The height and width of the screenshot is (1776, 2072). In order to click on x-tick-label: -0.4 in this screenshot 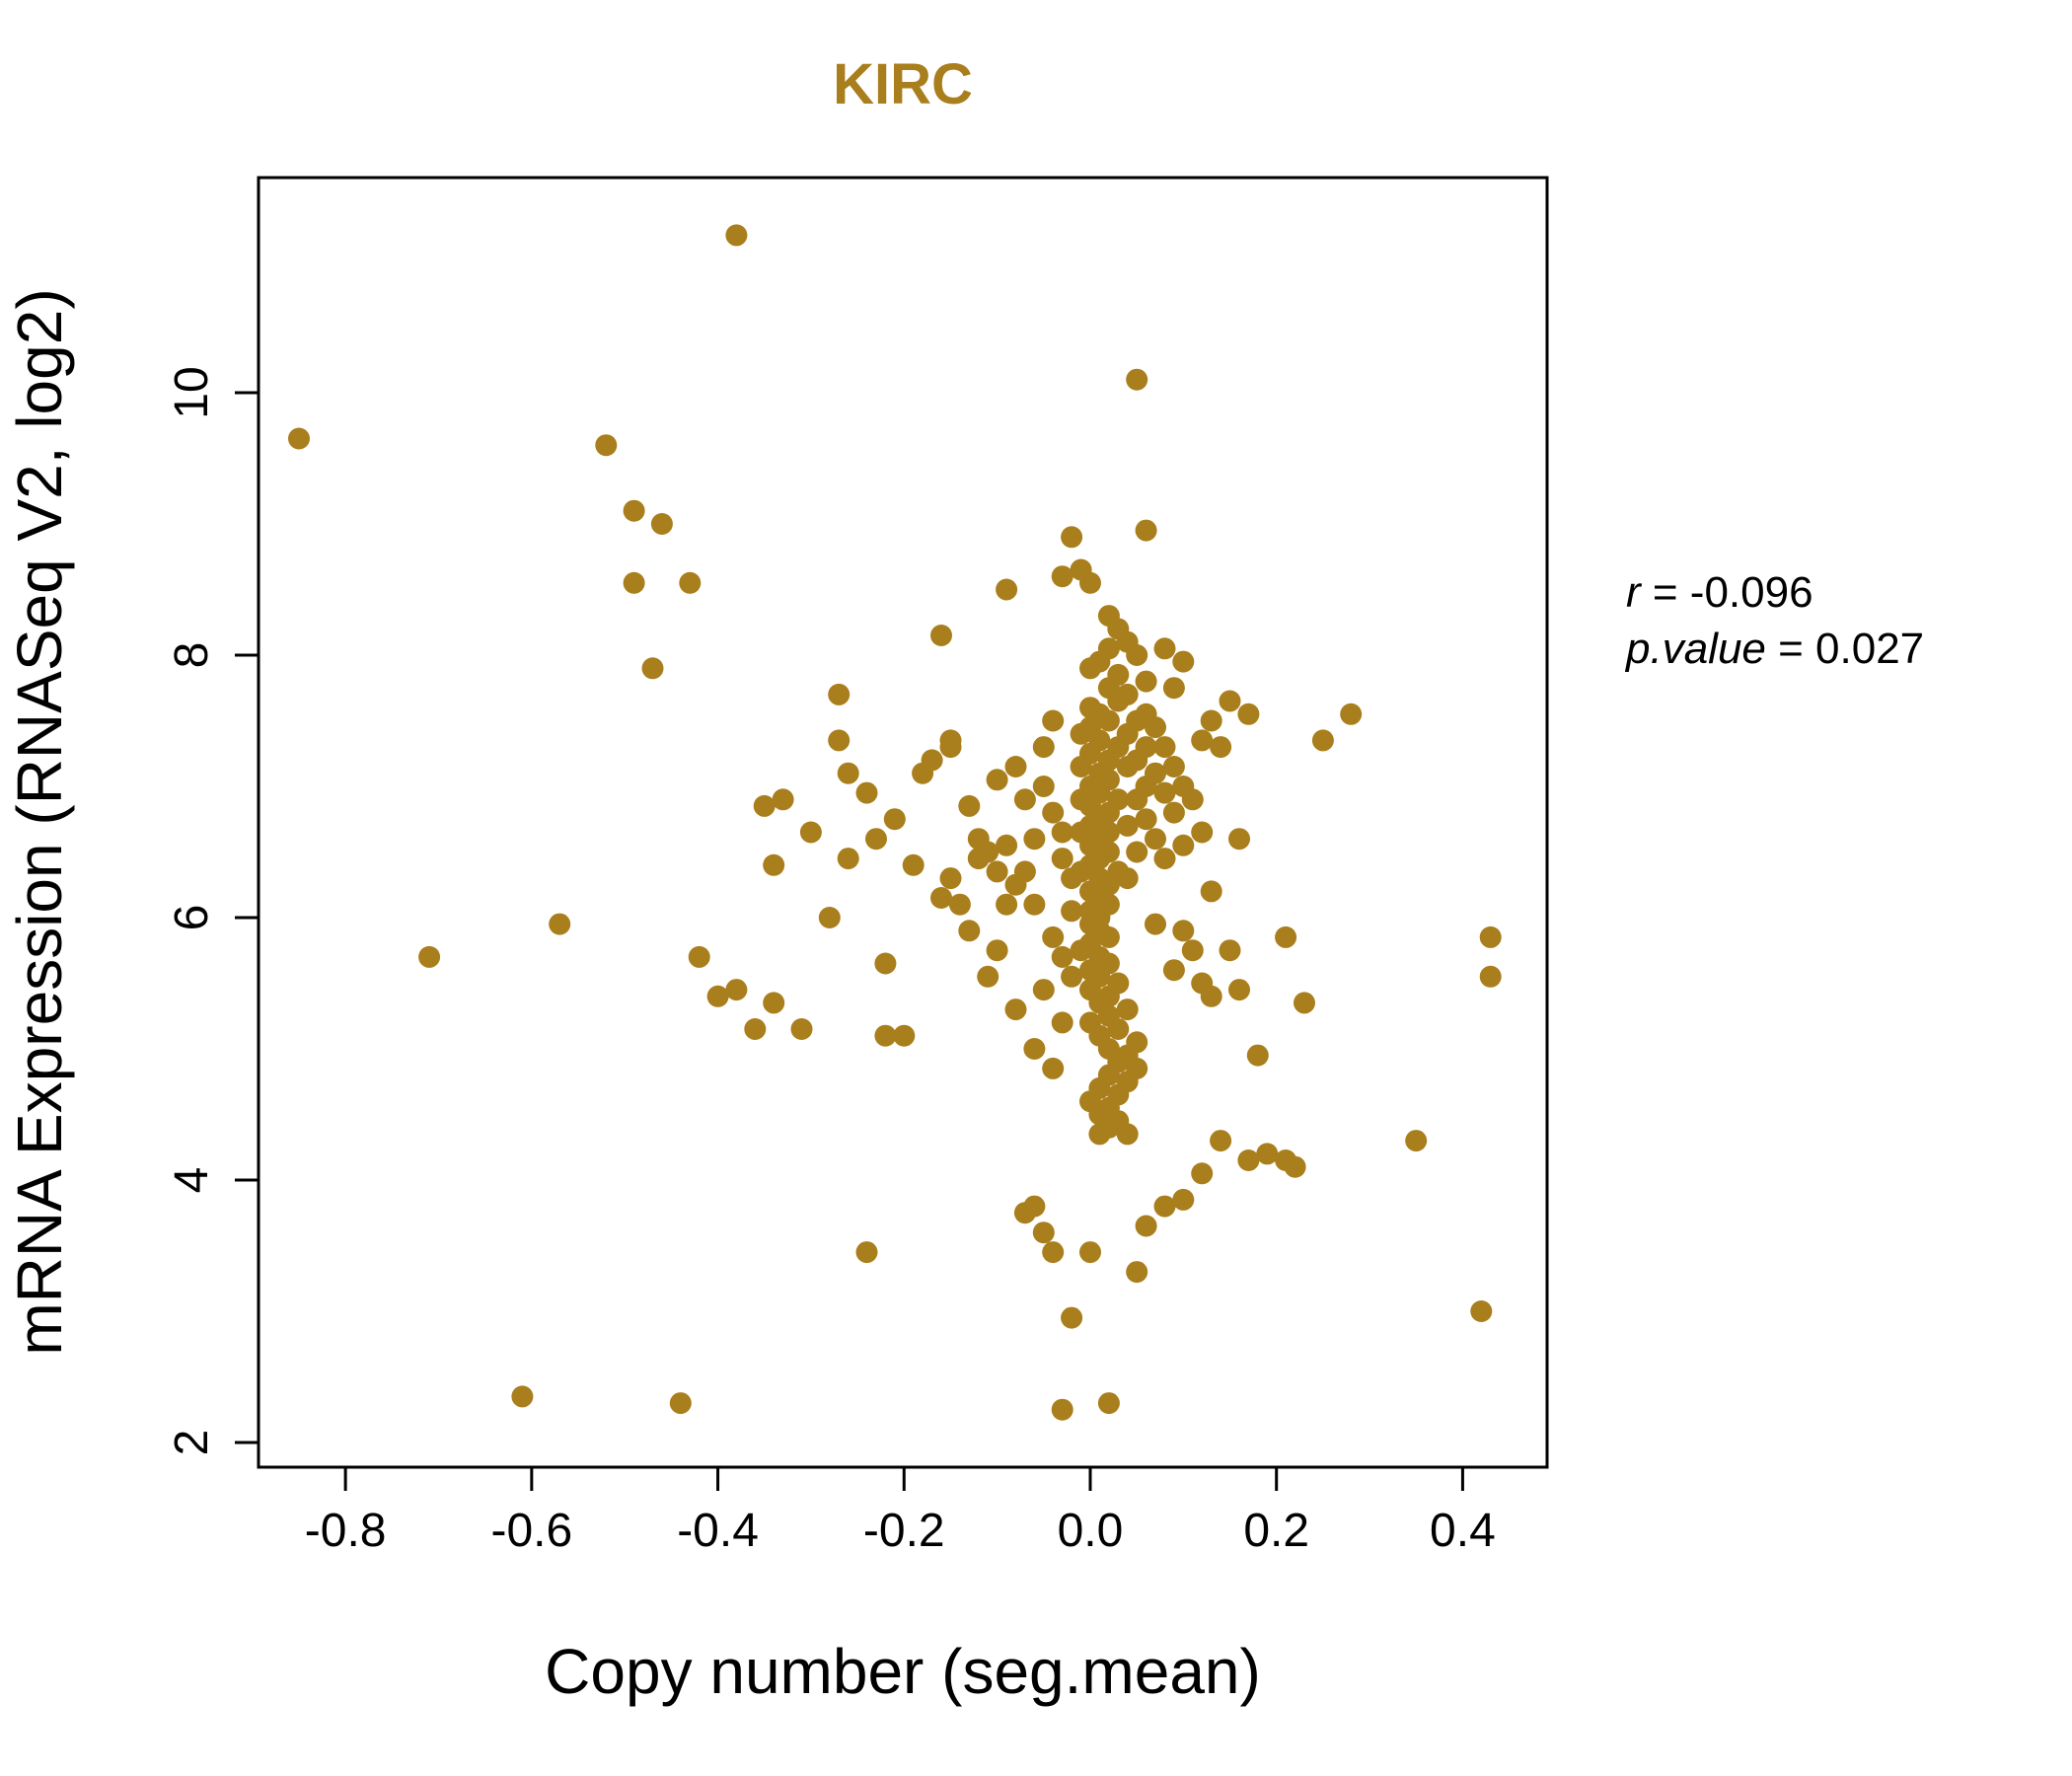, I will do `click(718, 1531)`.